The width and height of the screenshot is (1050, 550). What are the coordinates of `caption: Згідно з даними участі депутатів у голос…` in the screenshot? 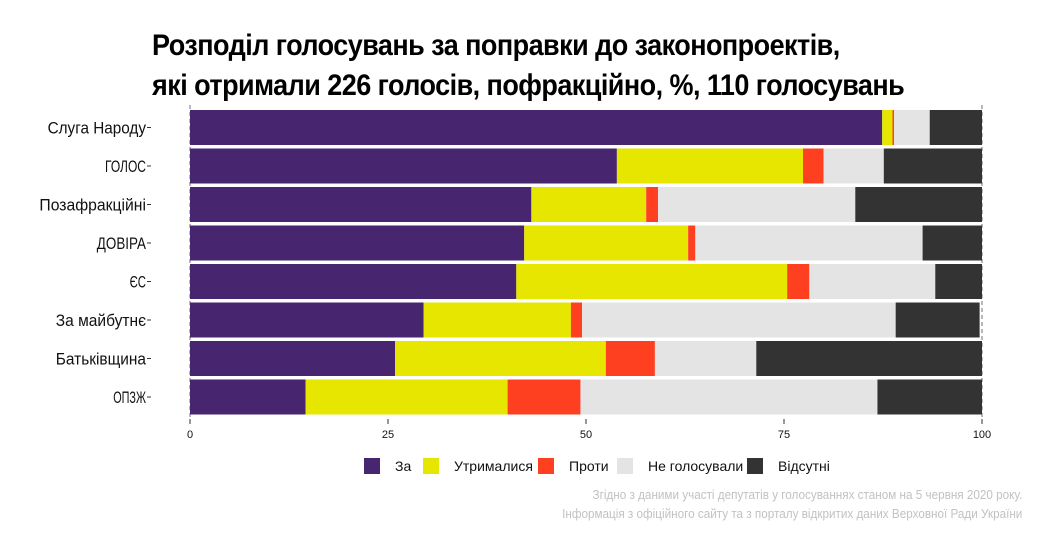 It's located at (792, 504).